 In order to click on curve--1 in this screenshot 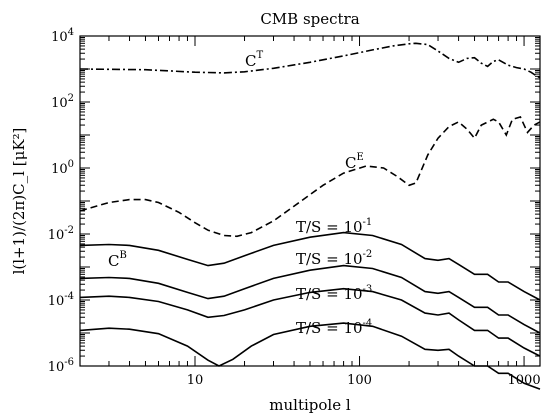, I will do `click(310, 266)`.